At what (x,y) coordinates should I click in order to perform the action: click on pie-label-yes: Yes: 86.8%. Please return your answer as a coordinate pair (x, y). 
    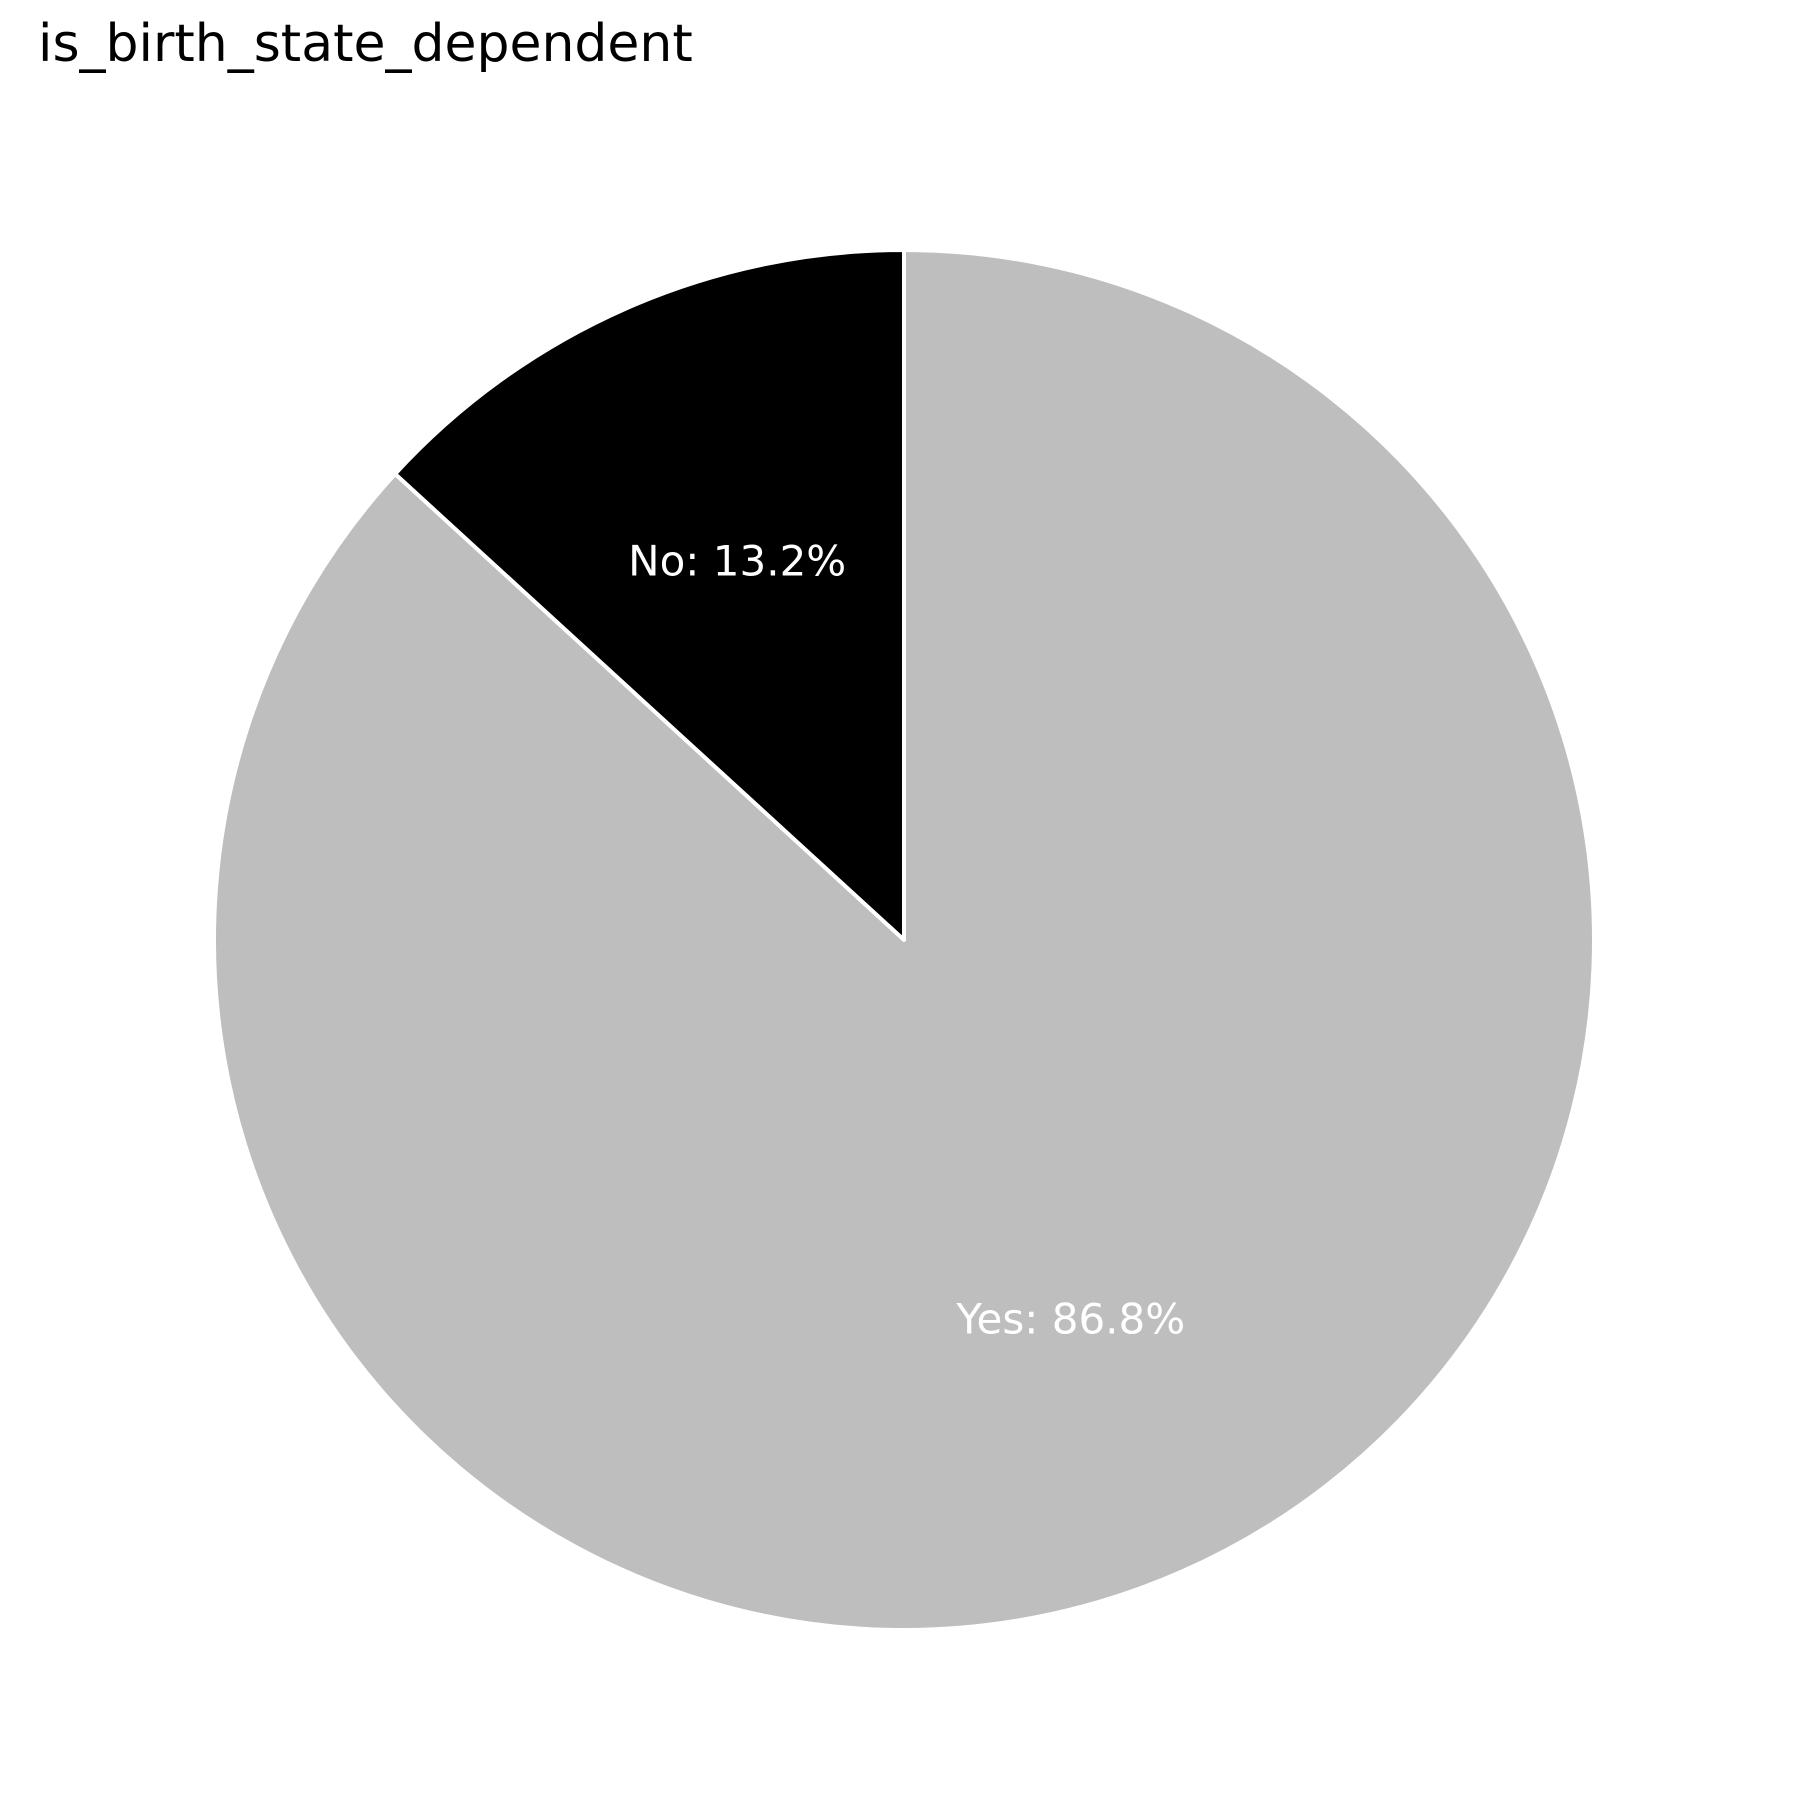
    Looking at the image, I should click on (1070, 1318).